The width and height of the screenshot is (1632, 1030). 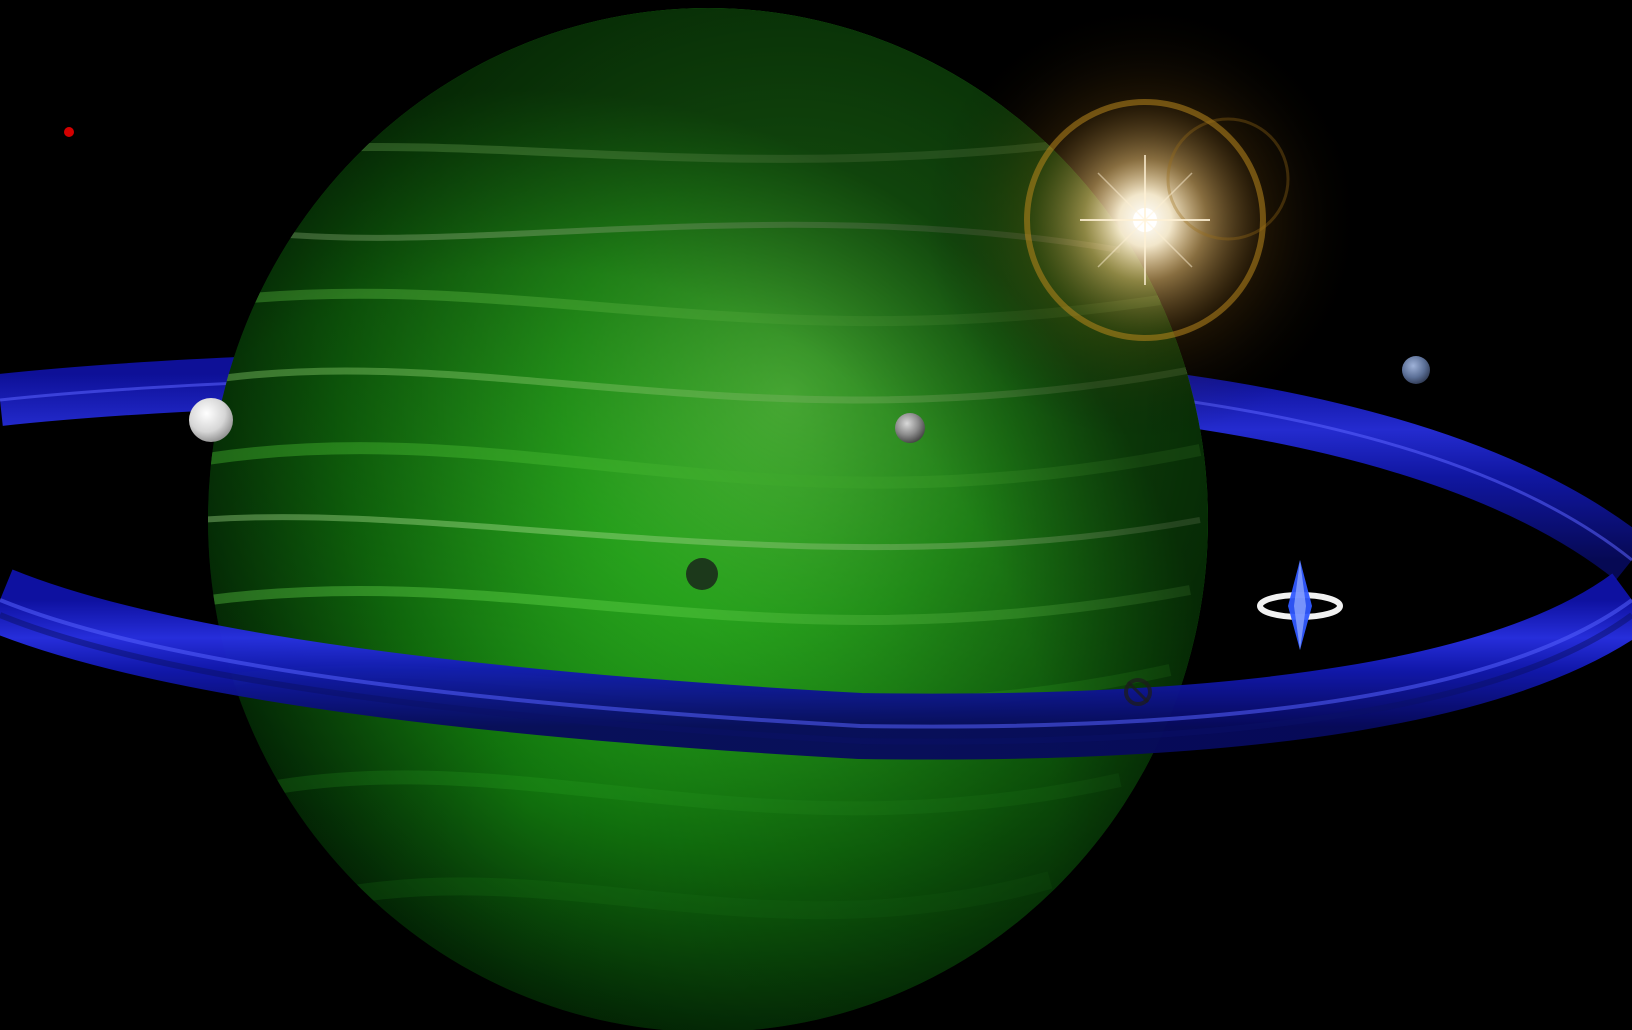 I want to click on small-ring-object, so click(x=1138, y=692).